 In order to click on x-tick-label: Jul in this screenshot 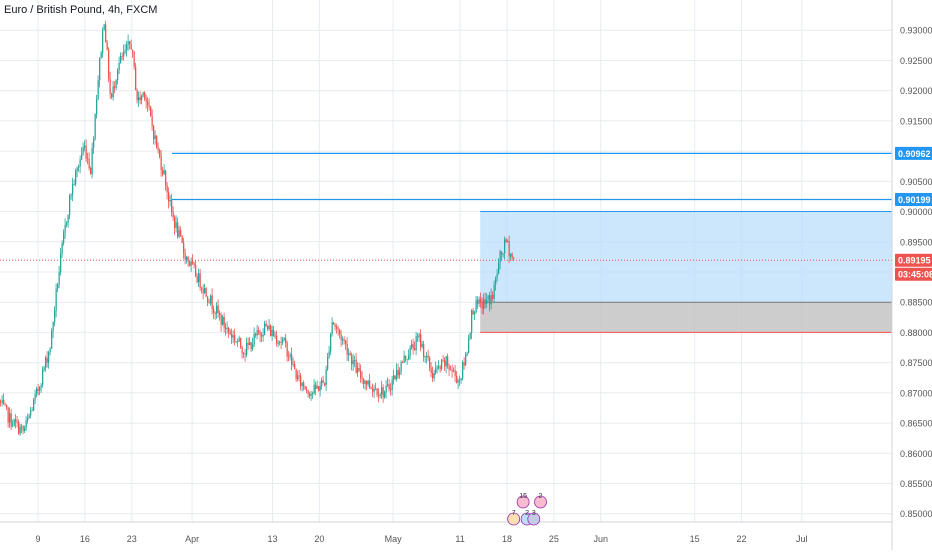, I will do `click(802, 539)`.